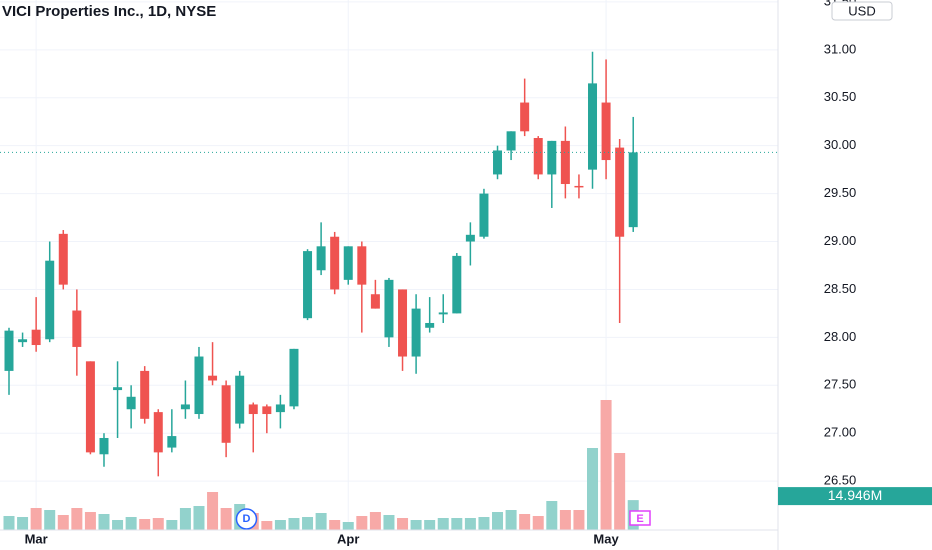 This screenshot has width=932, height=550. I want to click on y-tick-label: 30.00, so click(840, 144).